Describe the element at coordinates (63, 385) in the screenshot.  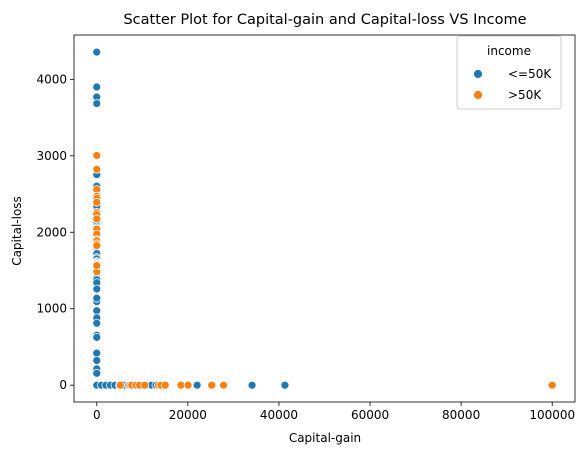
I see `y-tick-label: 0` at that location.